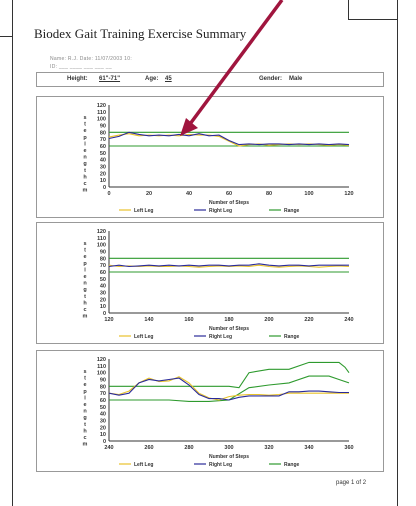 This screenshot has width=416, height=506. I want to click on height-label: Height:, so click(77, 79).